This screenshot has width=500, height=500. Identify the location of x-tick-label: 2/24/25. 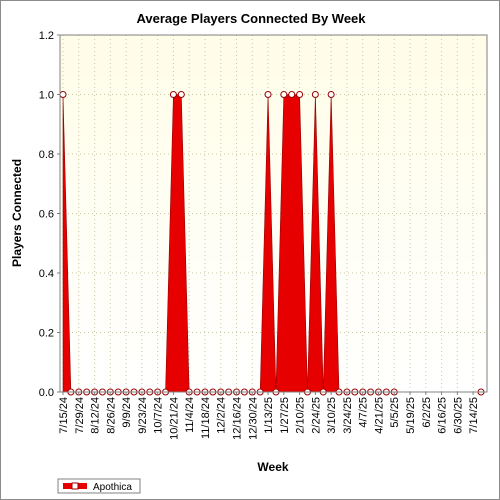
(316, 415).